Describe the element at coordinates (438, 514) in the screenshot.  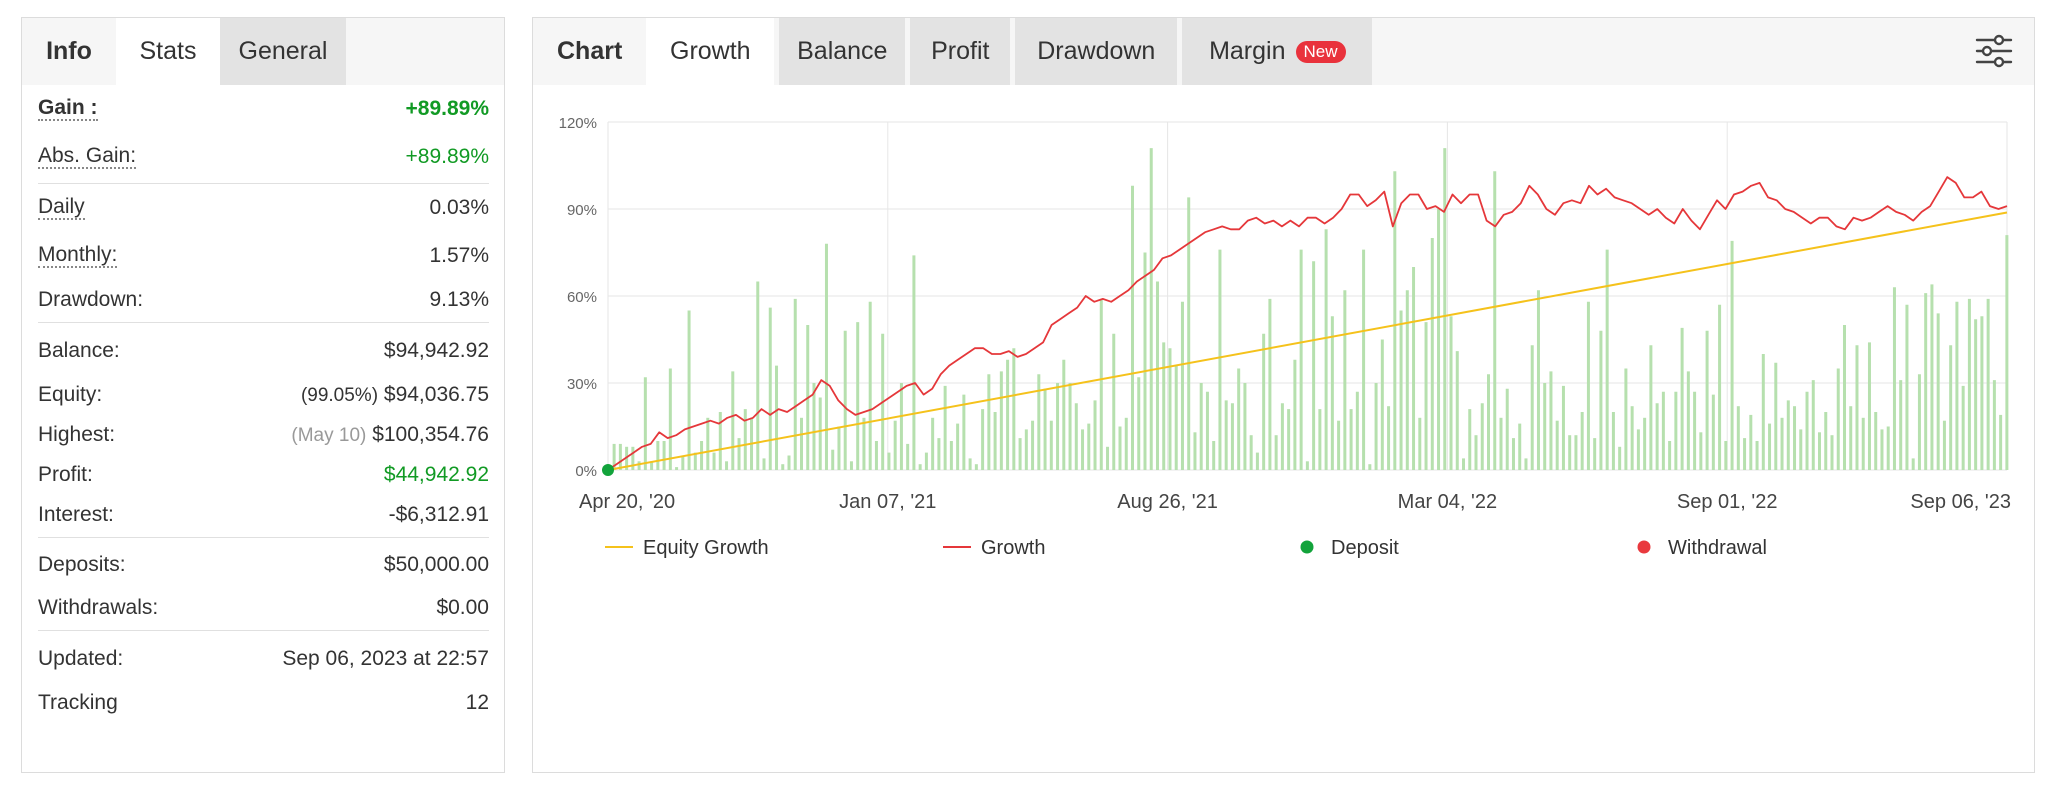
I see `interest-value: -$6,312.91` at that location.